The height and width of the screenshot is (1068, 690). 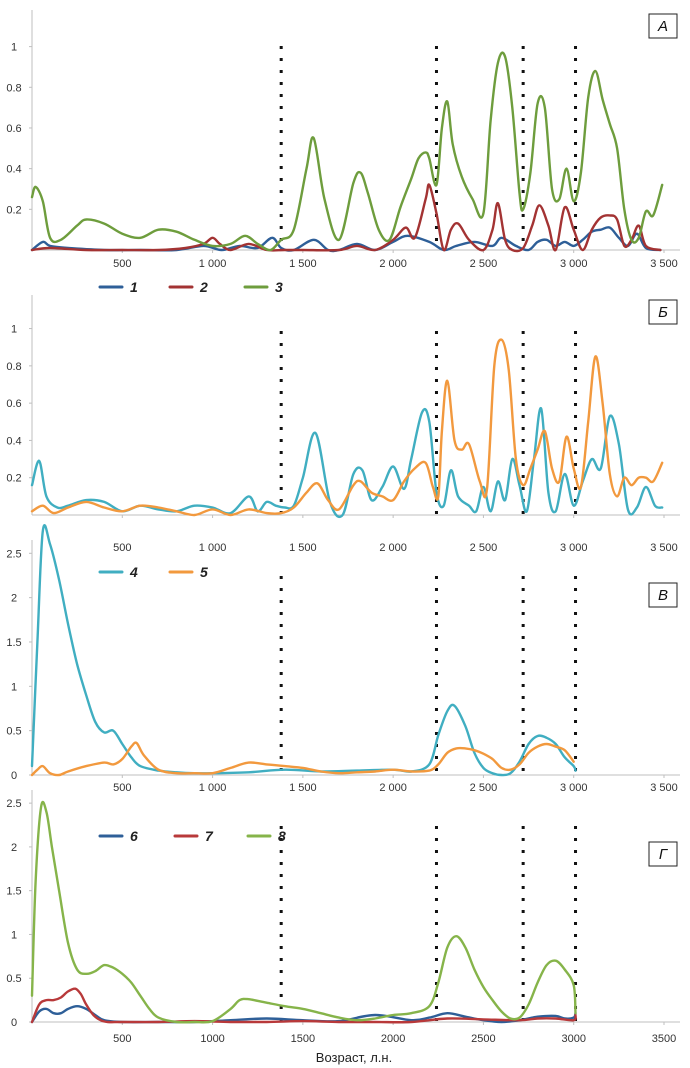 What do you see at coordinates (279, 287) in the screenshot?
I see `legend-label-3: 3` at bounding box center [279, 287].